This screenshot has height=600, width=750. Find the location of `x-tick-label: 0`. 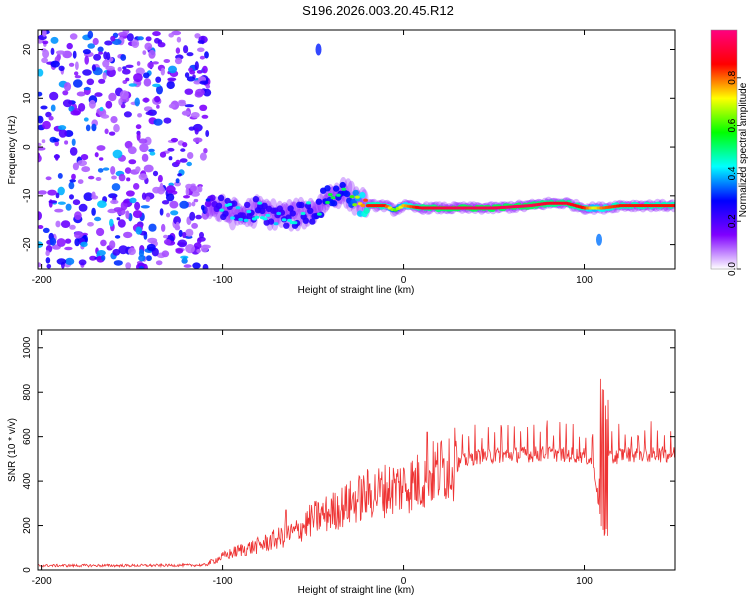

x-tick-label: 0 is located at coordinates (404, 581).